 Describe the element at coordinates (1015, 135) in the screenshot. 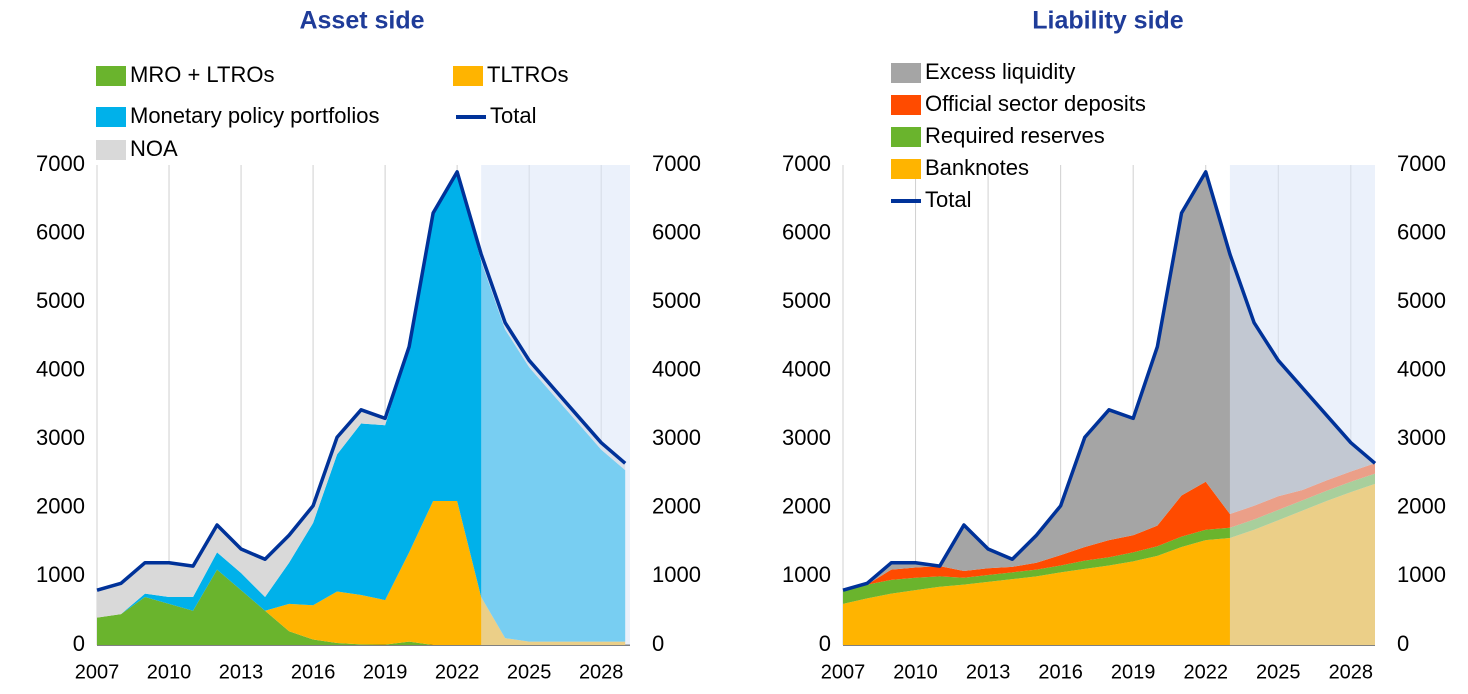

I see `legend-label: Required reserves` at that location.